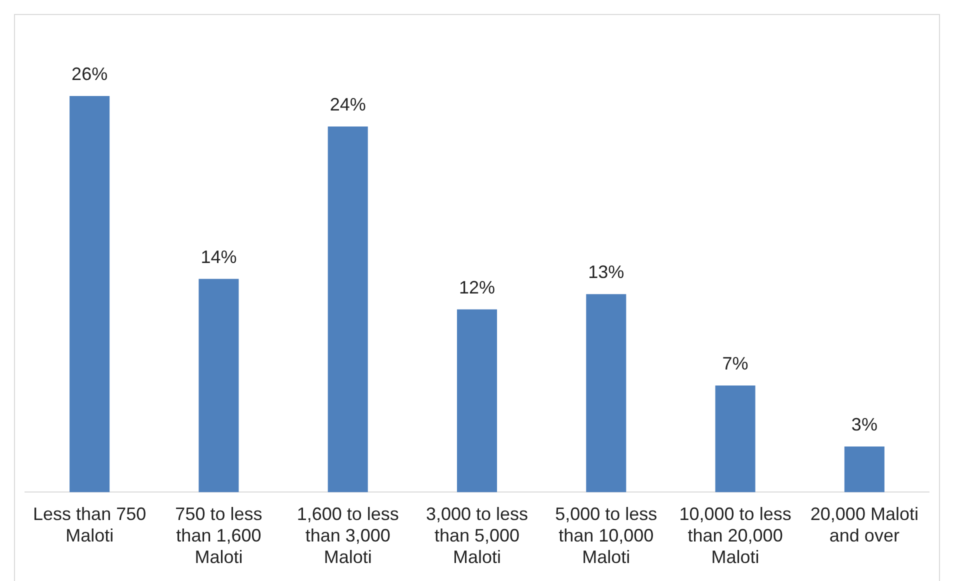 This screenshot has width=954, height=581. I want to click on data-label: 26%, so click(90, 74).